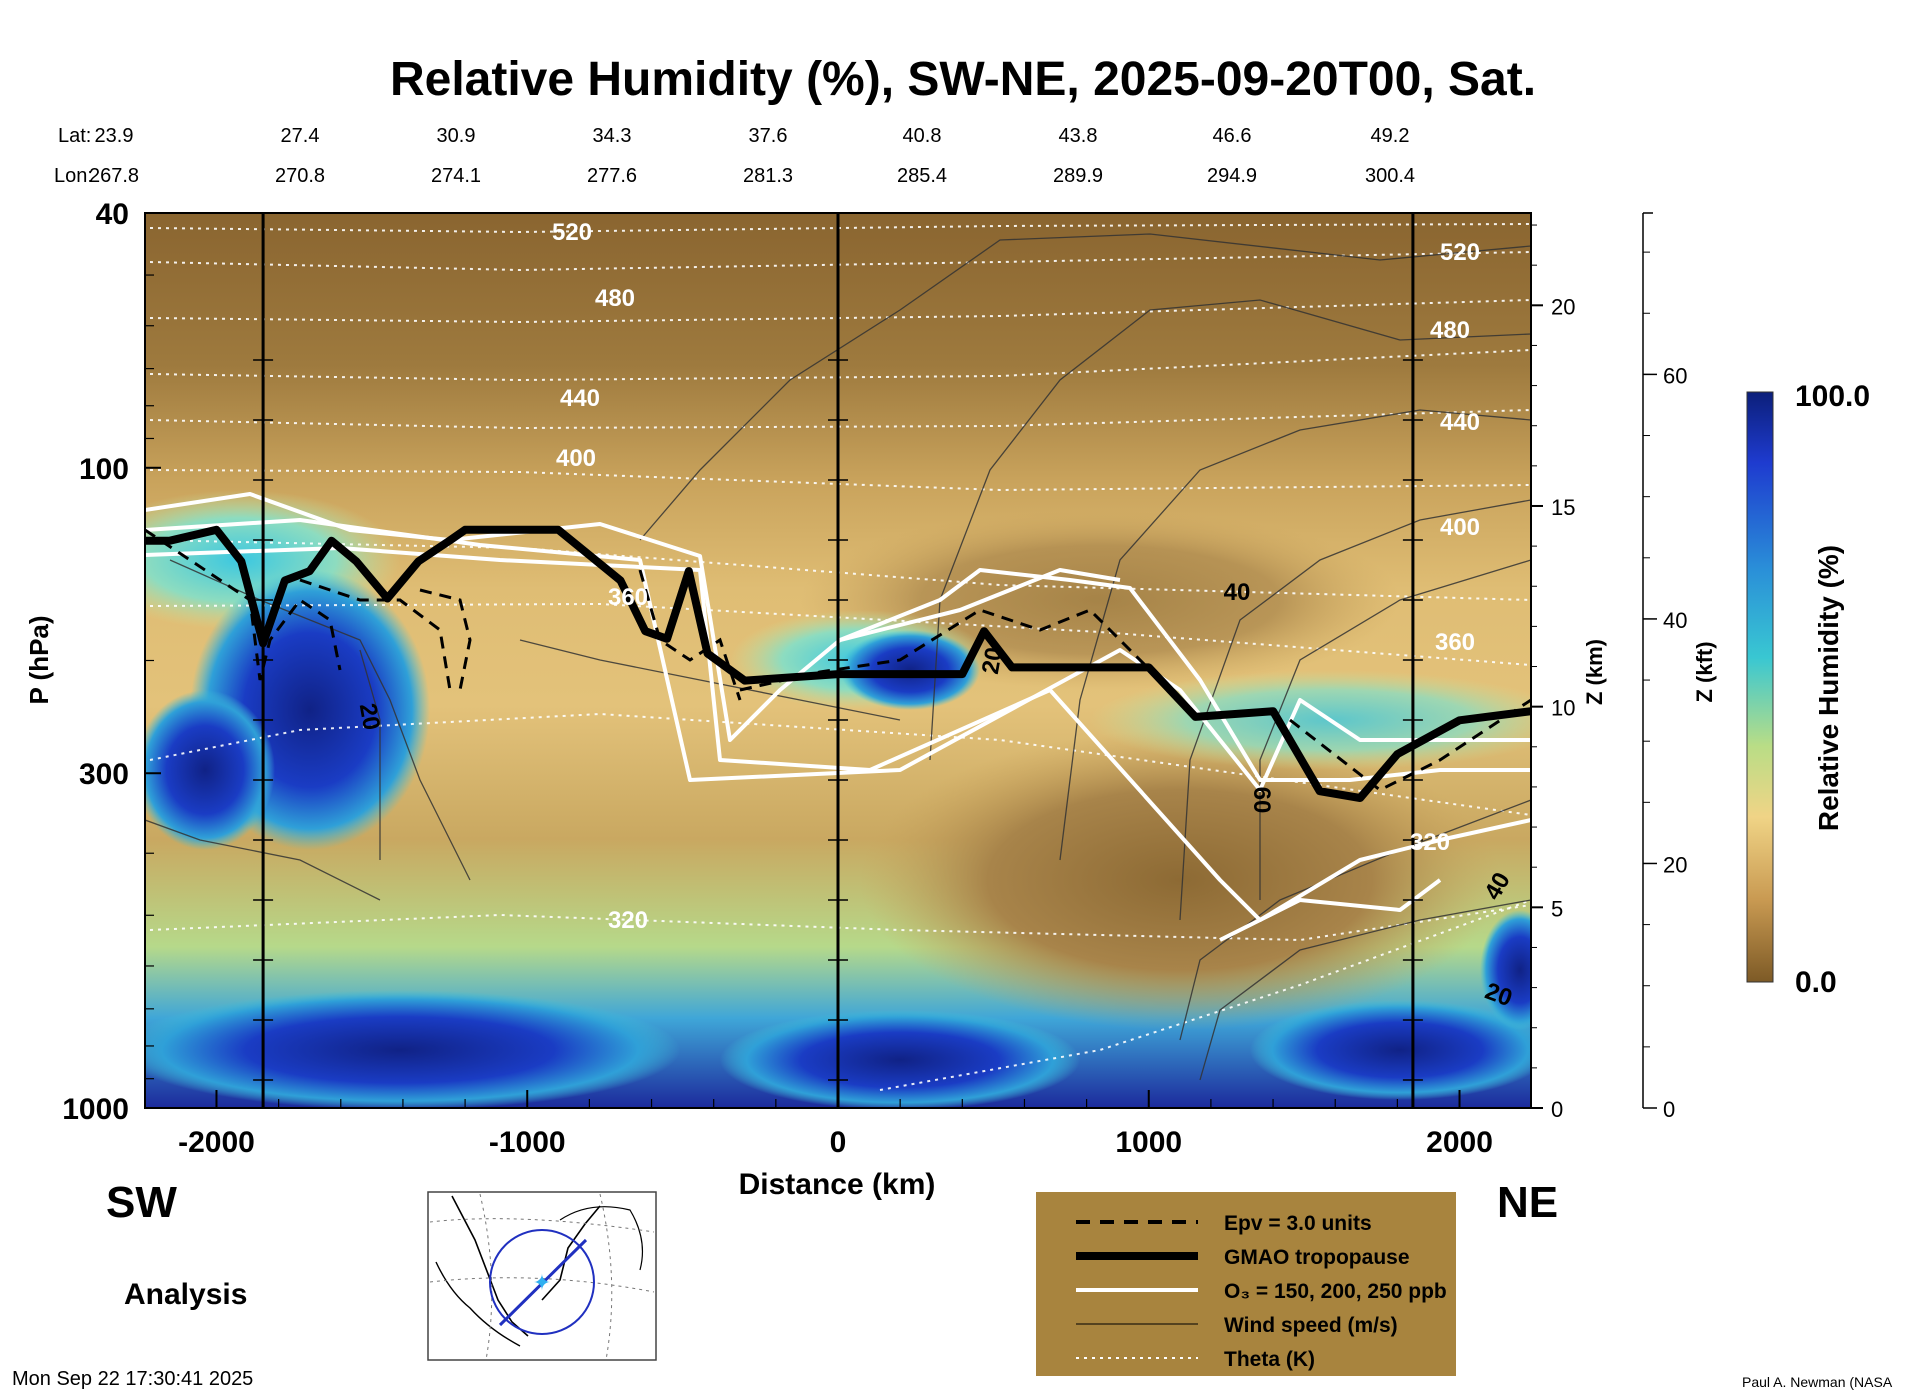  Describe the element at coordinates (1760, 687) in the screenshot. I see `colorbar` at that location.